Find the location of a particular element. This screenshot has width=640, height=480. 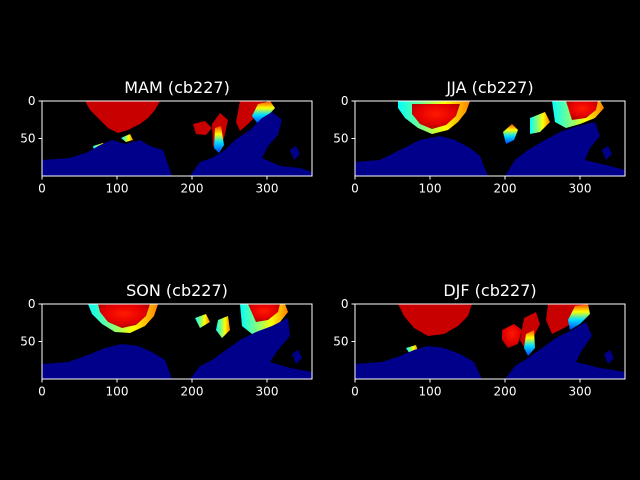

panel-title: JJA (cb227) is located at coordinates (489, 87).